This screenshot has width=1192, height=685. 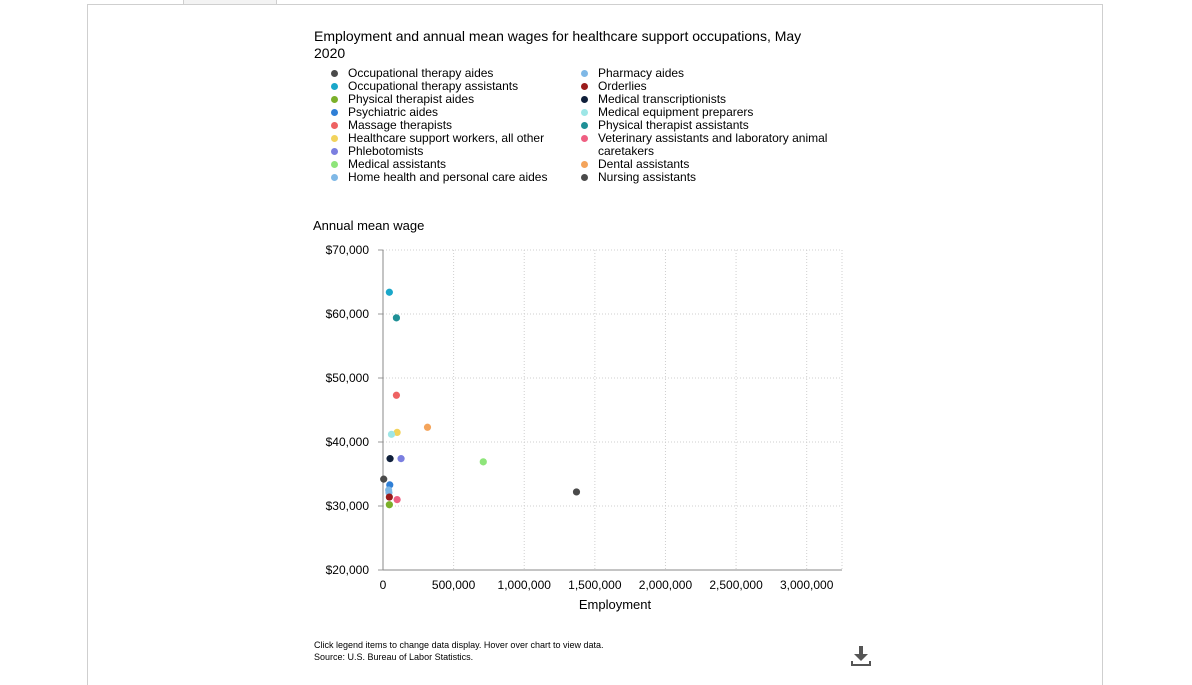 I want to click on x-tick-label: 500,000, so click(x=454, y=585).